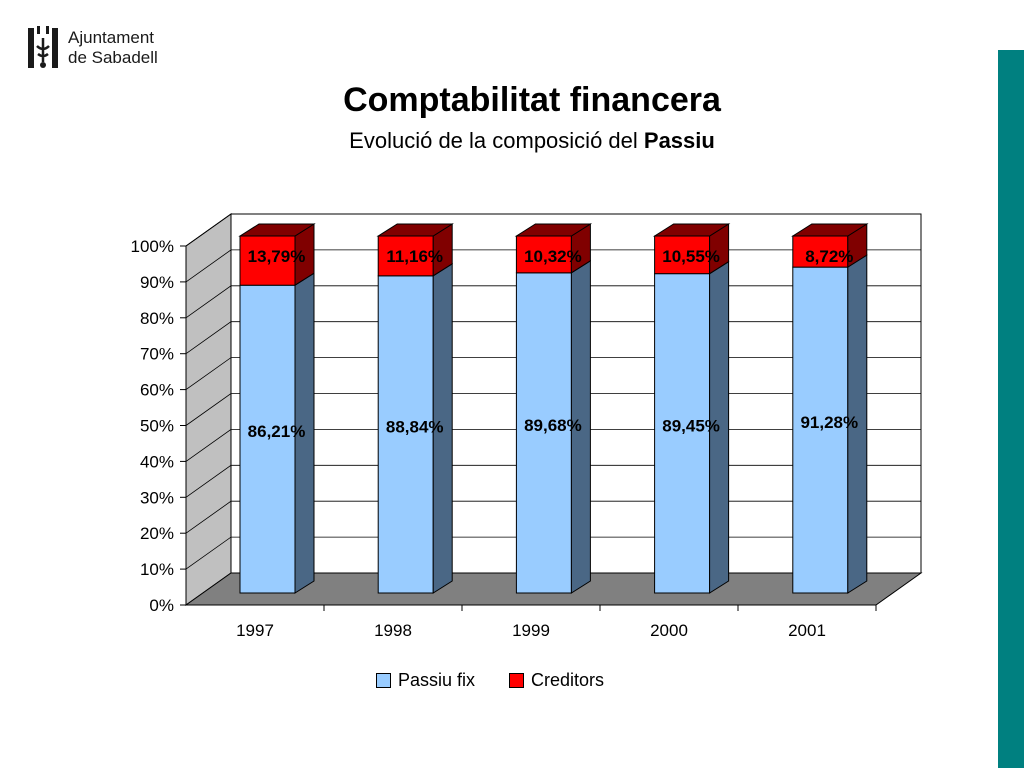  Describe the element at coordinates (553, 425) in the screenshot. I see `data-label: 89,68%` at that location.